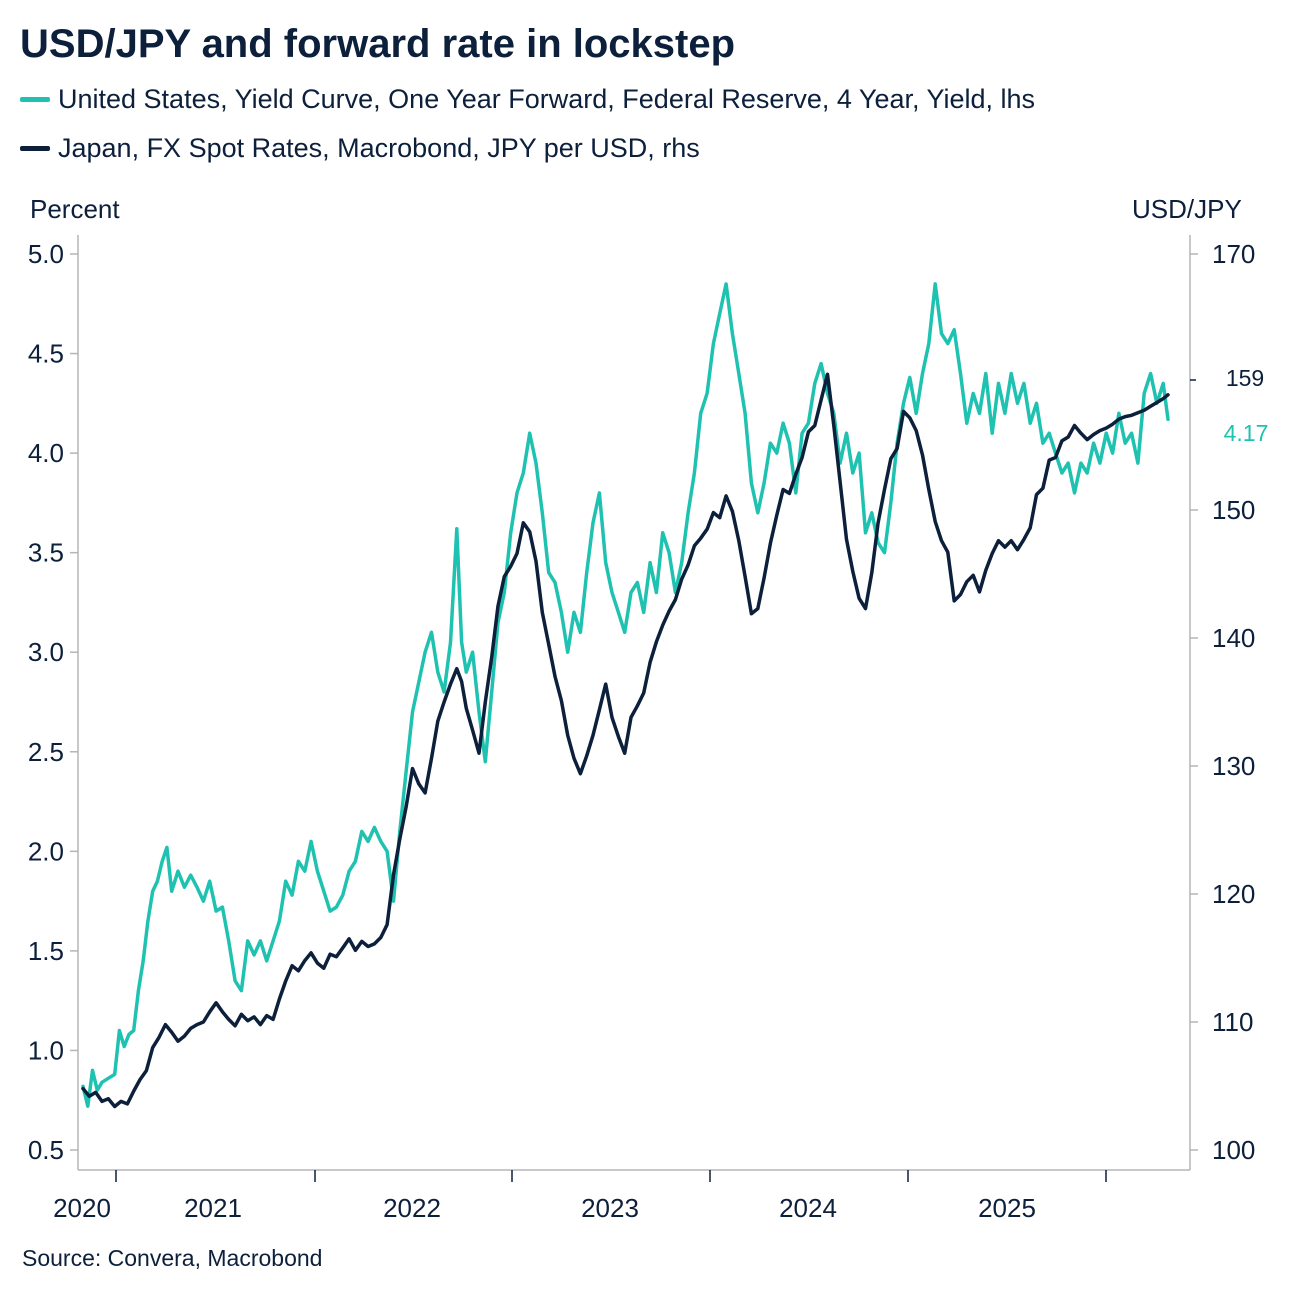 Image resolution: width=1300 pixels, height=1302 pixels. What do you see at coordinates (46, 951) in the screenshot?
I see `left-tick-label: 1.5` at bounding box center [46, 951].